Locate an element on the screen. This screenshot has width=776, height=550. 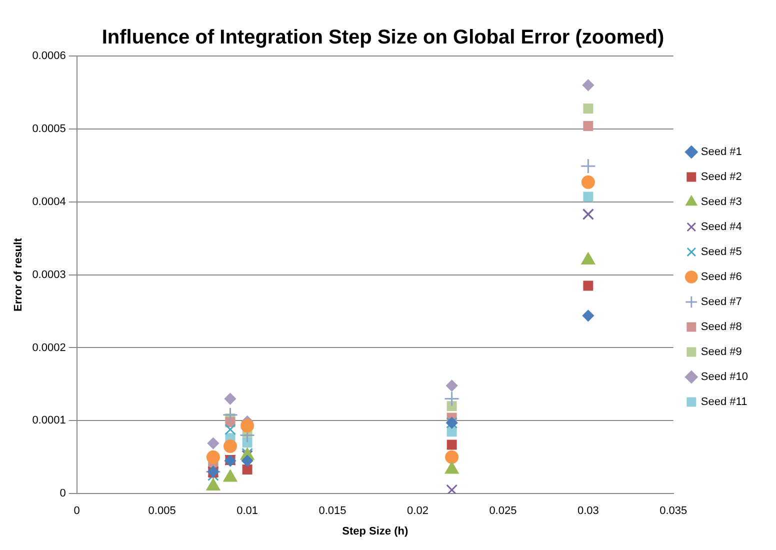
legend-label: Seed #11 is located at coordinates (724, 402).